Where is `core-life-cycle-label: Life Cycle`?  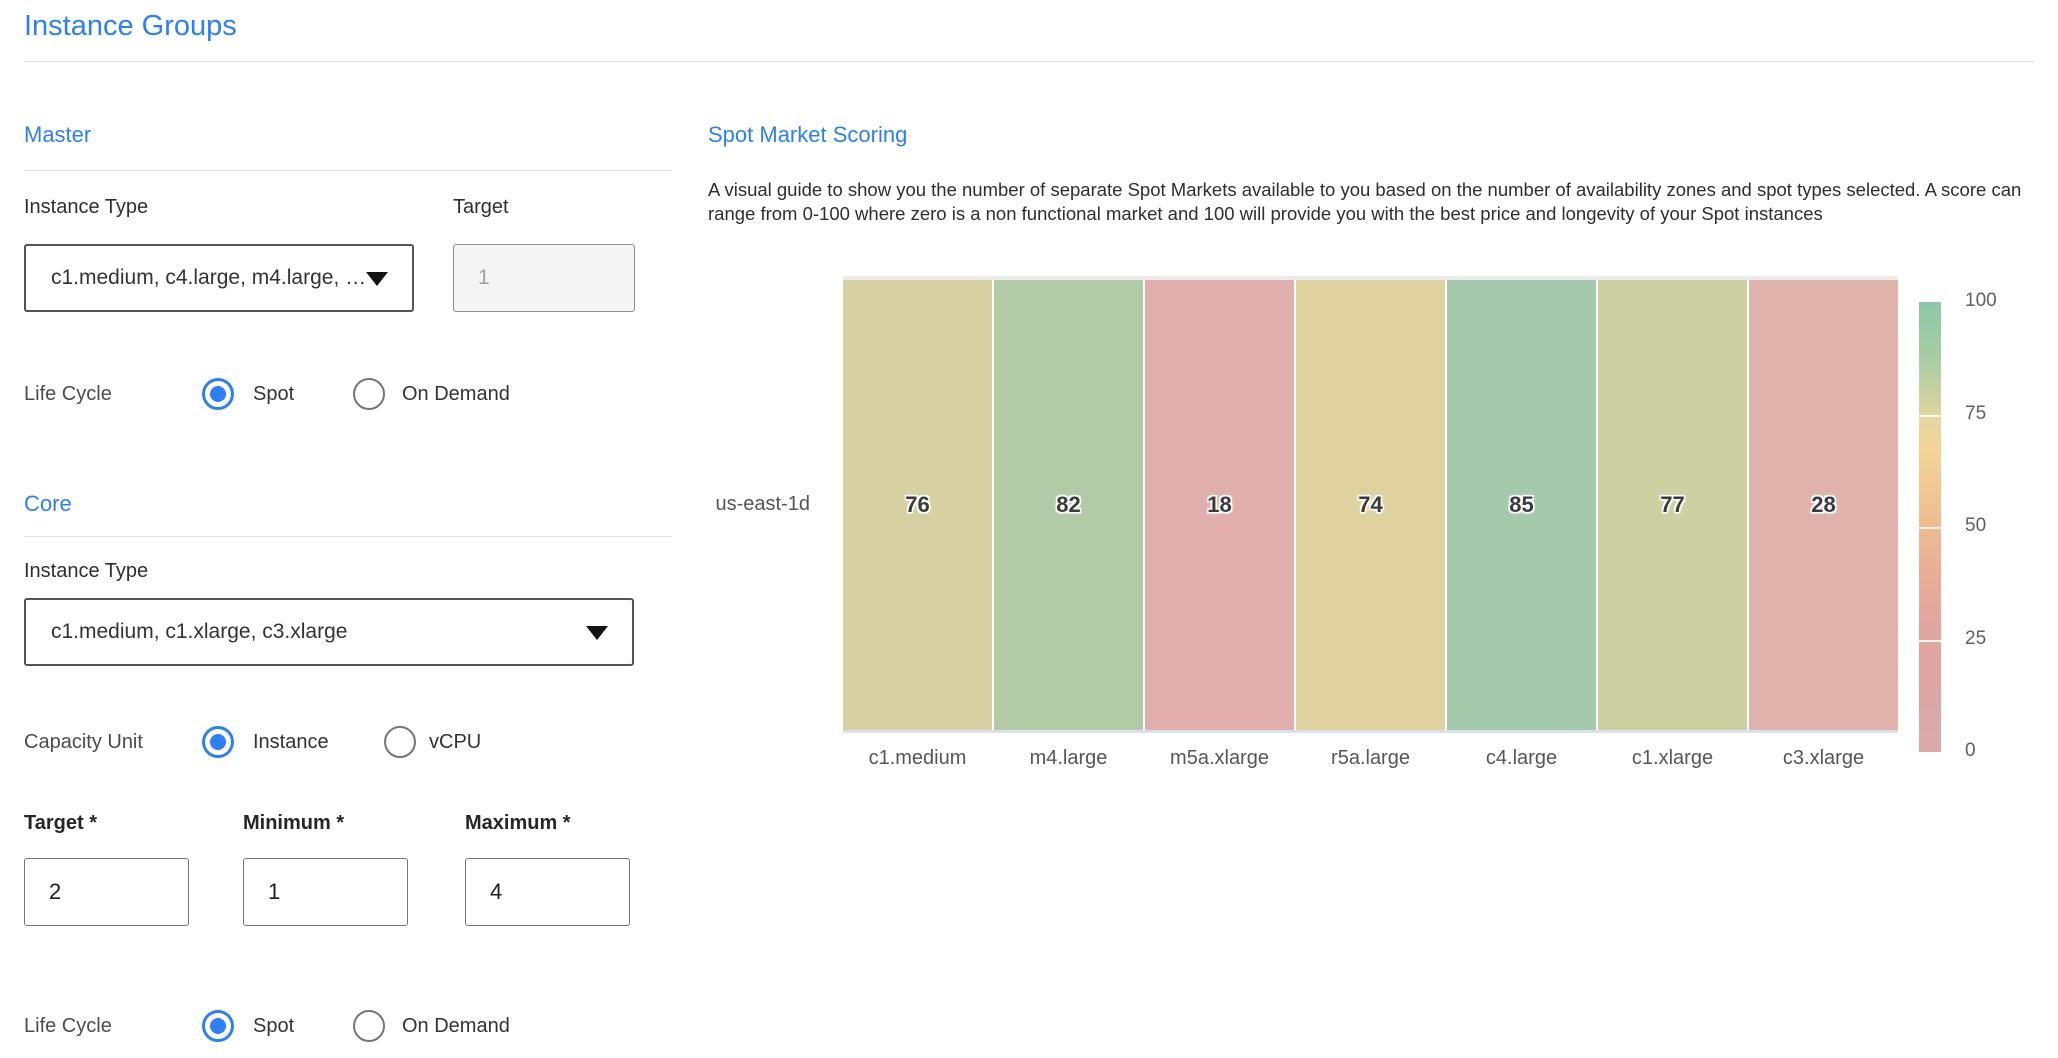 core-life-cycle-label: Life Cycle is located at coordinates (68, 1026).